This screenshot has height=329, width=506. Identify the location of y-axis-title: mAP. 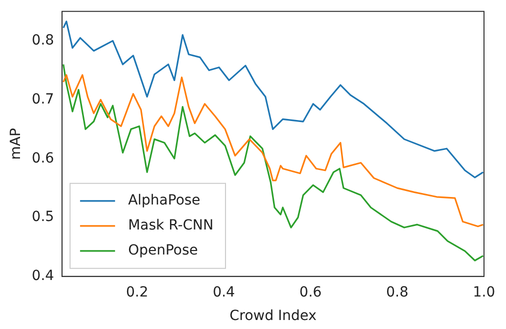
(16, 144).